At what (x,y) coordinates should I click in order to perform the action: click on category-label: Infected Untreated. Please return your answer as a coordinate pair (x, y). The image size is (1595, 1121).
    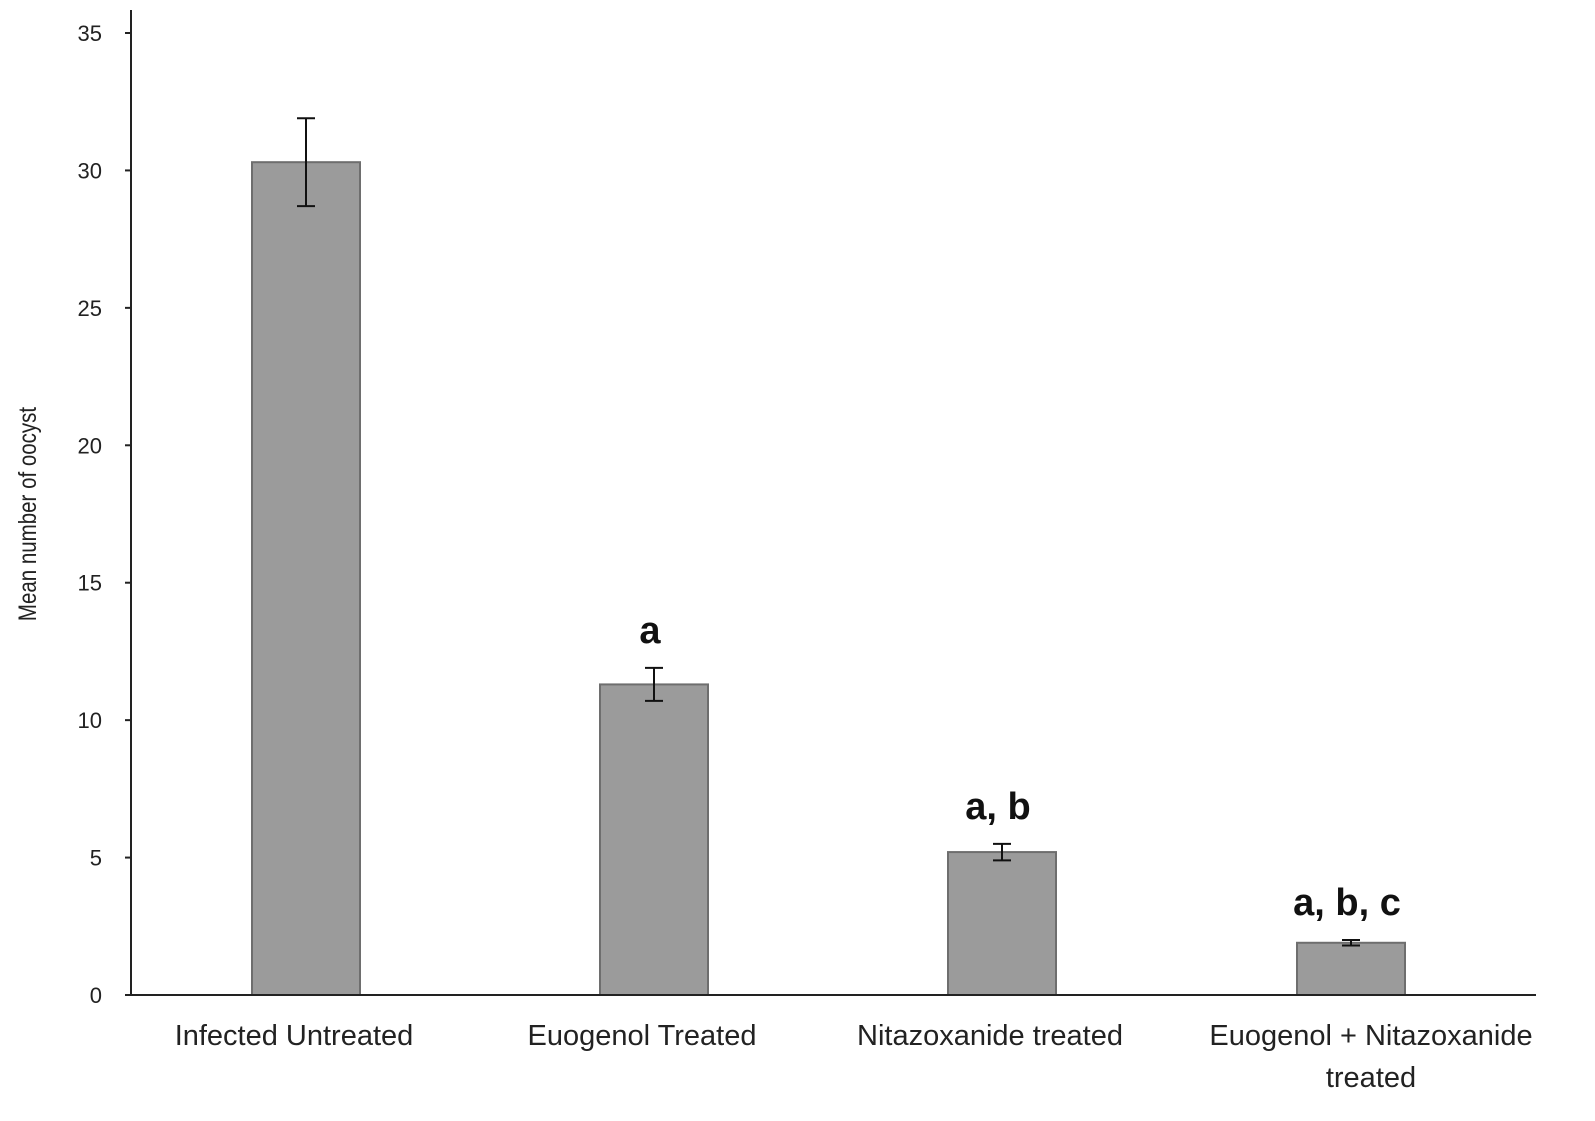
    Looking at the image, I should click on (294, 1036).